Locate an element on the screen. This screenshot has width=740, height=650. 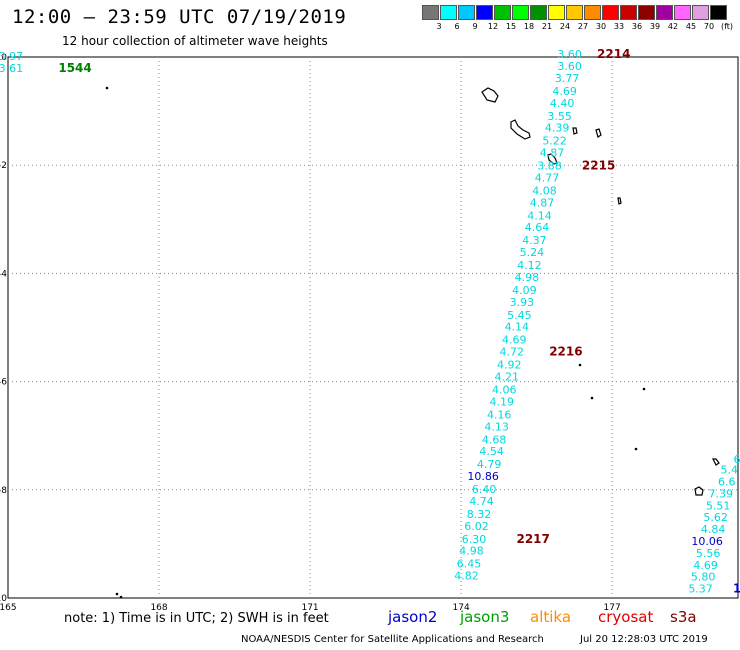
legend-label-15: 70 is located at coordinates (709, 26).